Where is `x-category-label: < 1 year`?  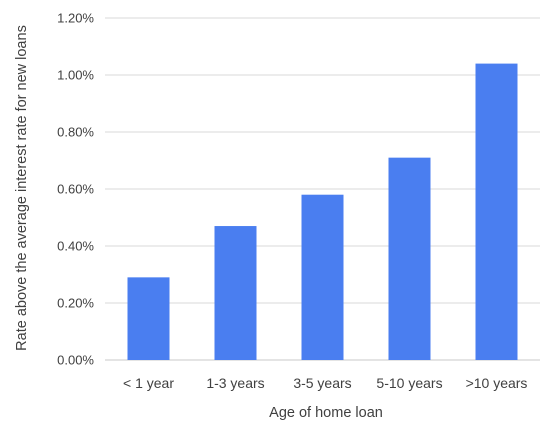
x-category-label: < 1 year is located at coordinates (148, 383).